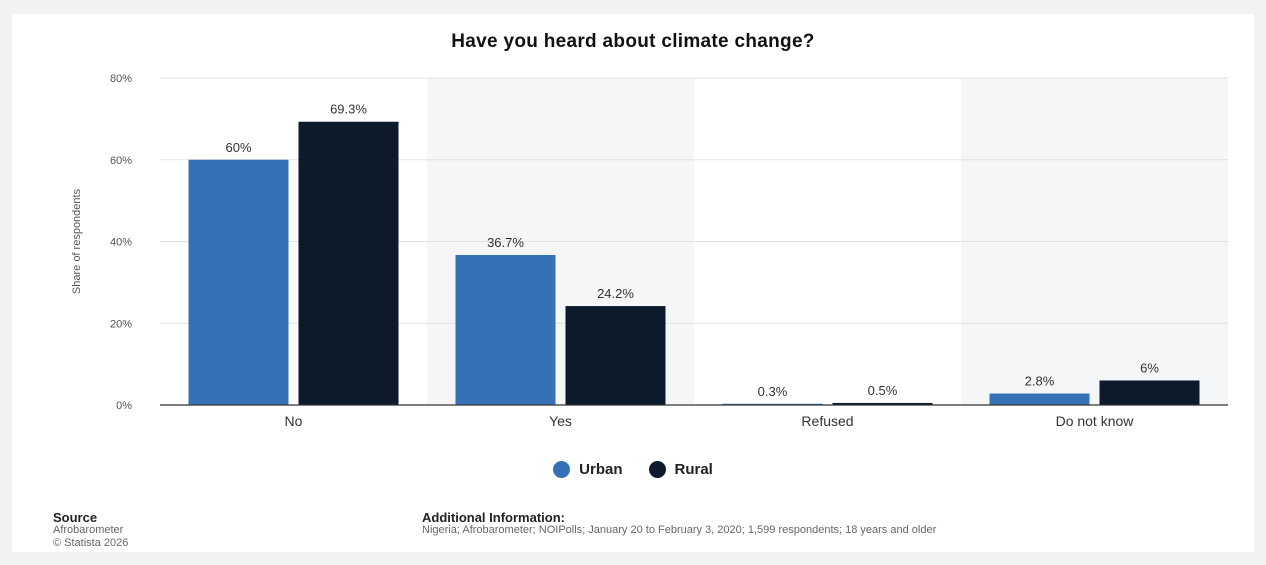 The width and height of the screenshot is (1266, 565). I want to click on source-name: Afrobarometer, so click(88, 530).